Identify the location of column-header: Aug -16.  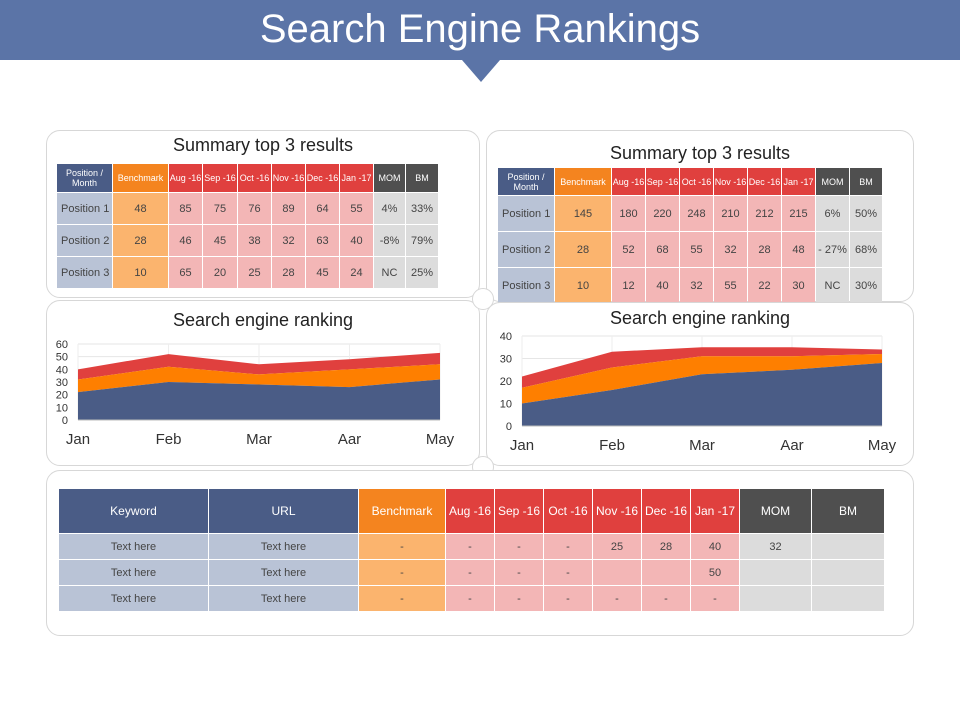
(185, 178).